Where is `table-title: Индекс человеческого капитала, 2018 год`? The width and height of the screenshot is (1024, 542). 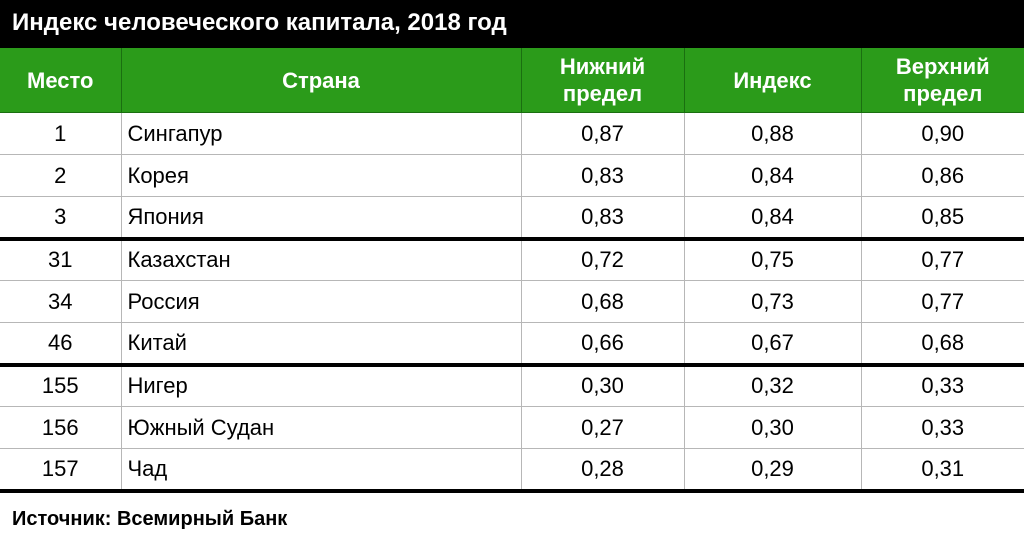 table-title: Индекс человеческого капитала, 2018 год is located at coordinates (512, 24).